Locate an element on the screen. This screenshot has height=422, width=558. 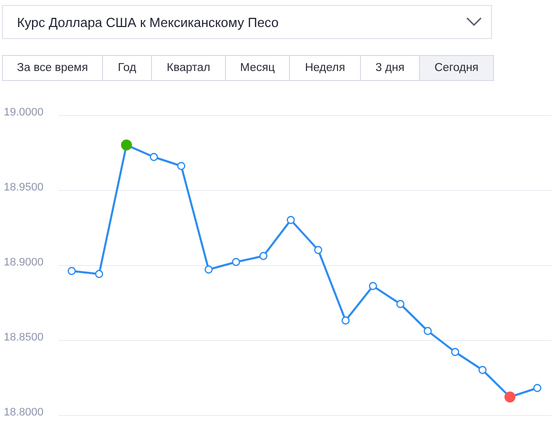
tab-button: Год is located at coordinates (127, 68).